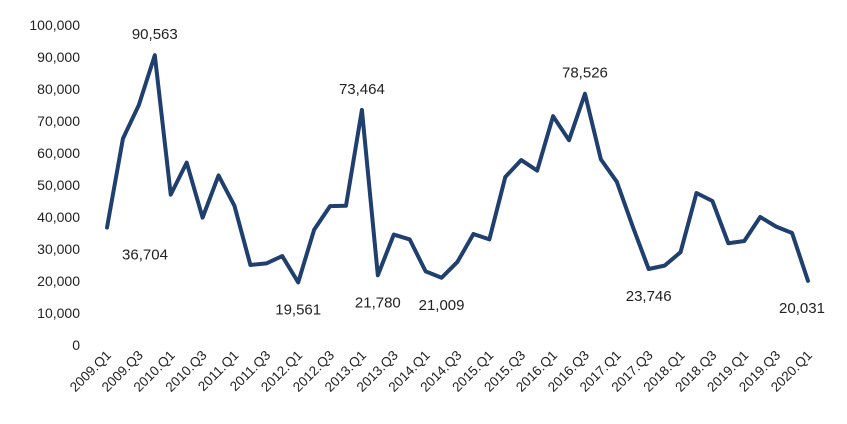 This screenshot has height=424, width=847. Describe the element at coordinates (802, 308) in the screenshot. I see `data-label: 20,031` at that location.